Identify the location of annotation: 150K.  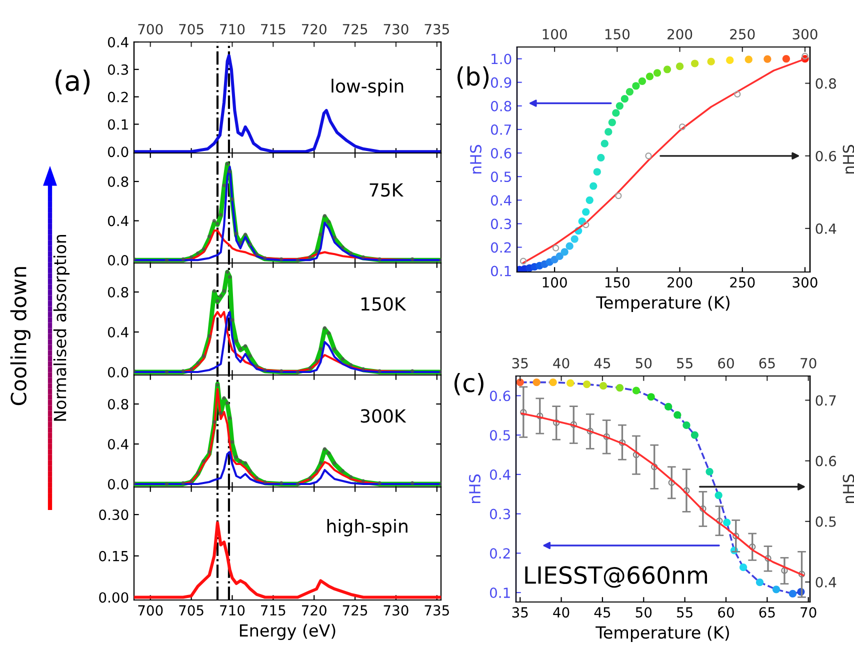
(384, 304).